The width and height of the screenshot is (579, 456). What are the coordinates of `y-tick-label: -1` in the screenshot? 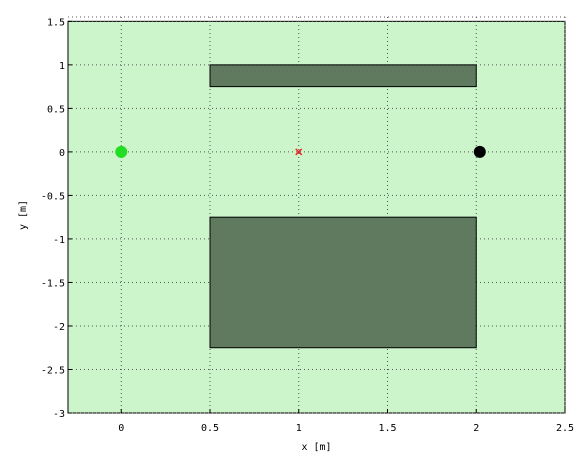 It's located at (59, 240).